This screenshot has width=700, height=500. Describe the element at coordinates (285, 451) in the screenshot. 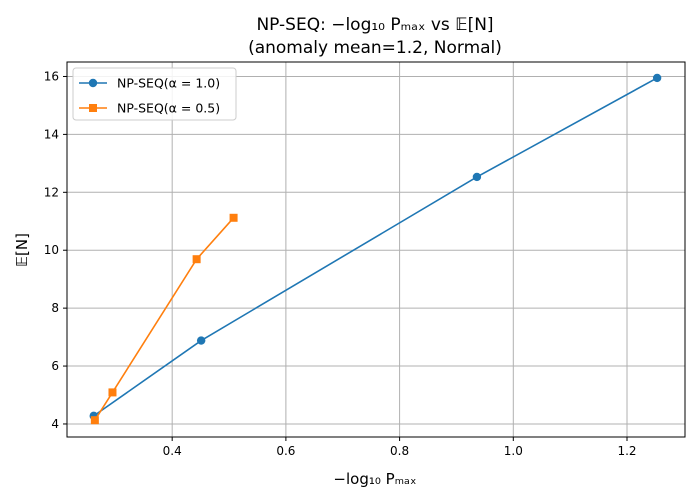

I see `x-tick-label: 0.6` at that location.